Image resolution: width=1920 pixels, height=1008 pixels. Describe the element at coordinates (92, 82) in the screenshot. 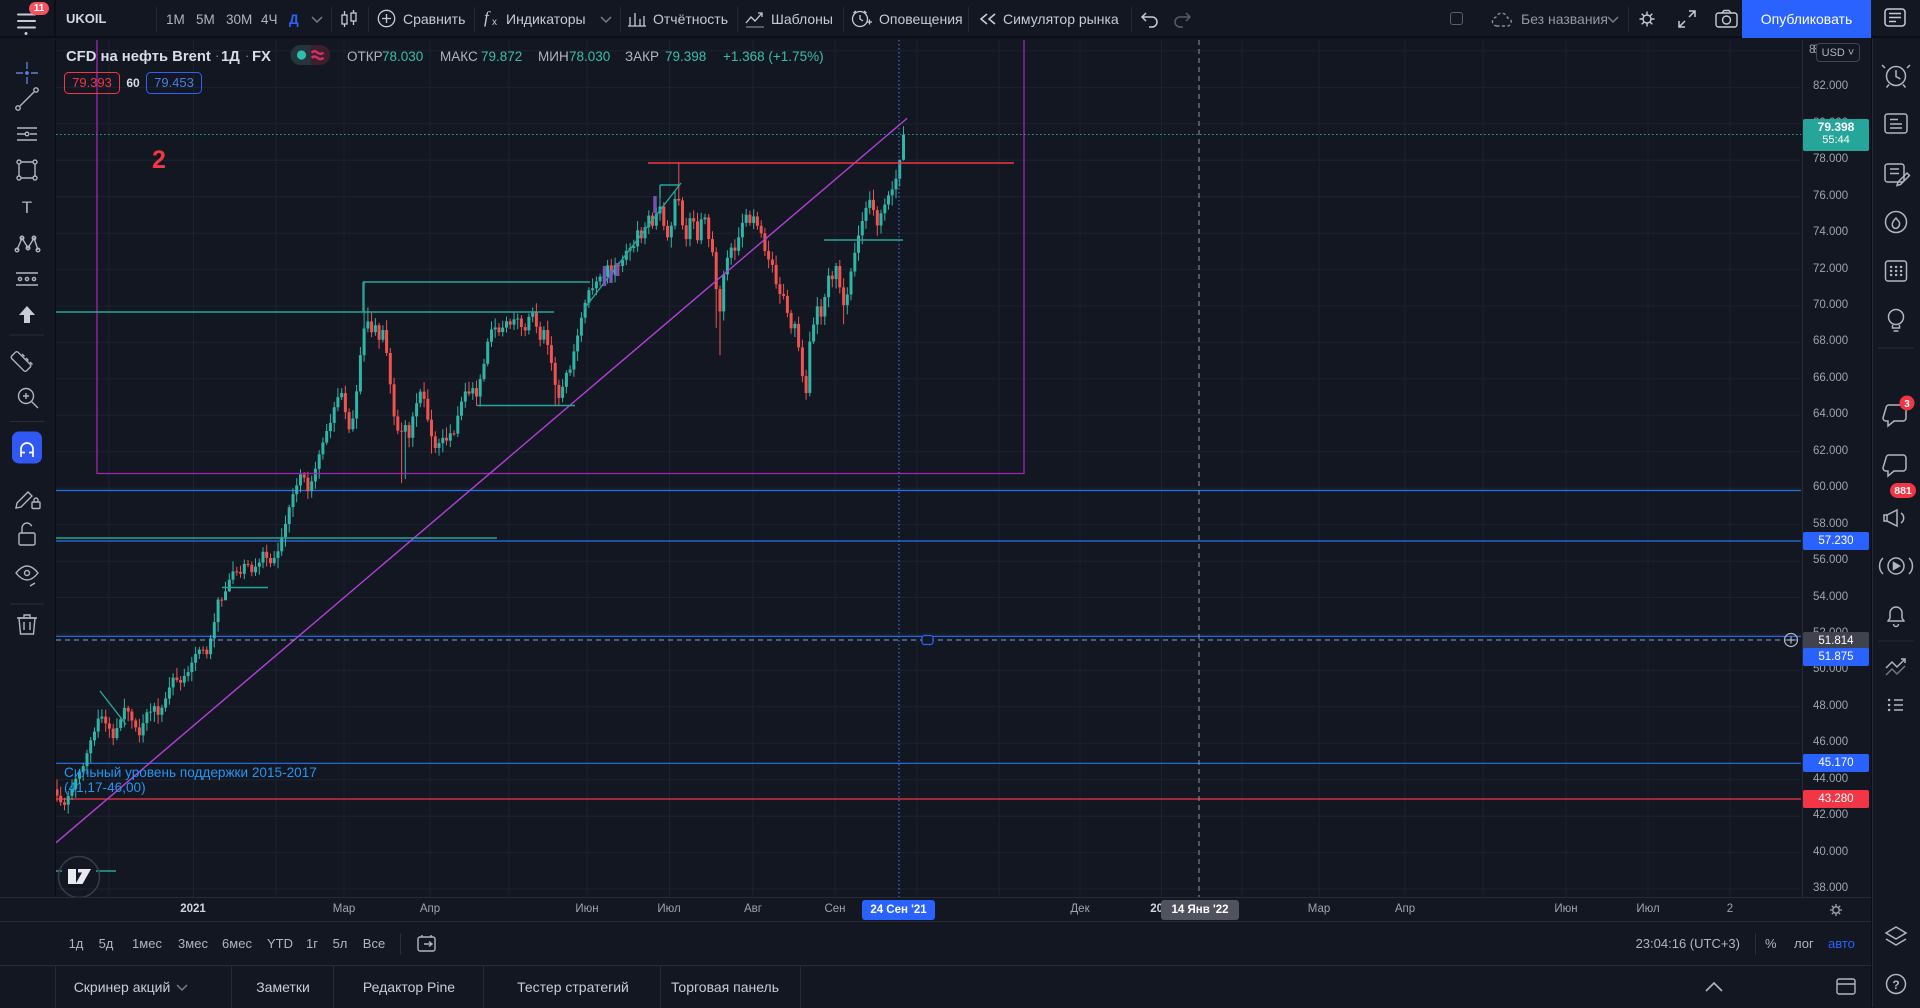

I see `svg-text: 79.393` at that location.